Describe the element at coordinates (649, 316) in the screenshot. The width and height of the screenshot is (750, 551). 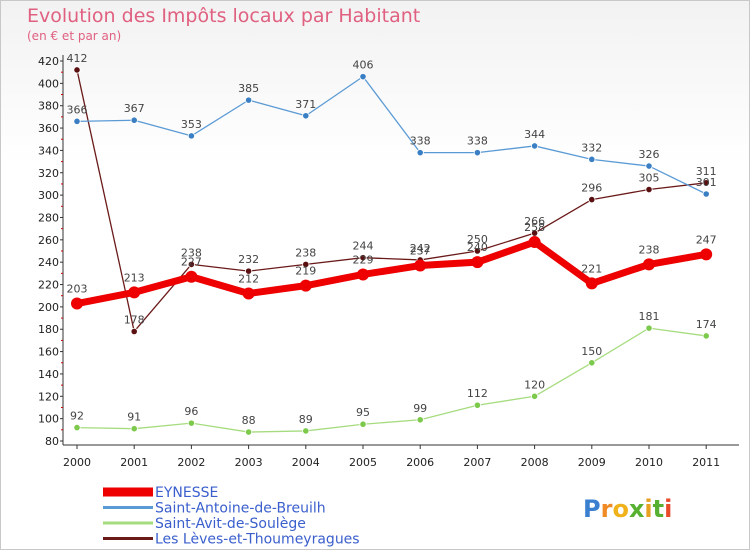
I see `data-label: 181` at that location.